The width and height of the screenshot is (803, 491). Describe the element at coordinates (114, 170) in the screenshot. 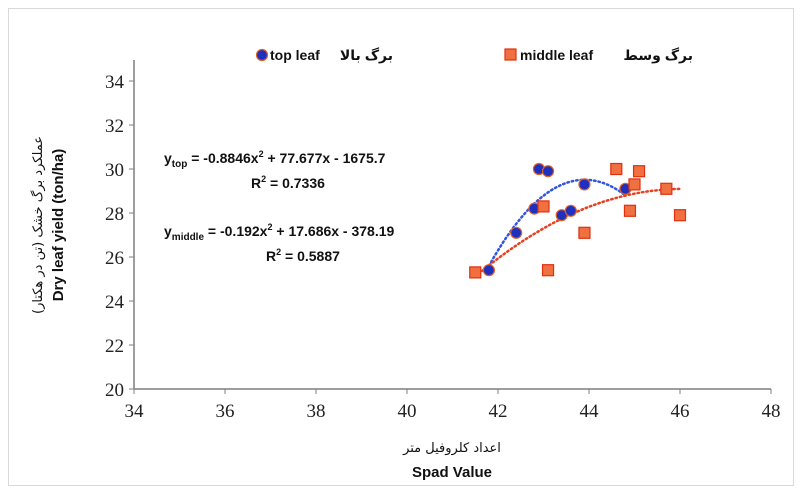

I see `y-tick-label: 30` at that location.